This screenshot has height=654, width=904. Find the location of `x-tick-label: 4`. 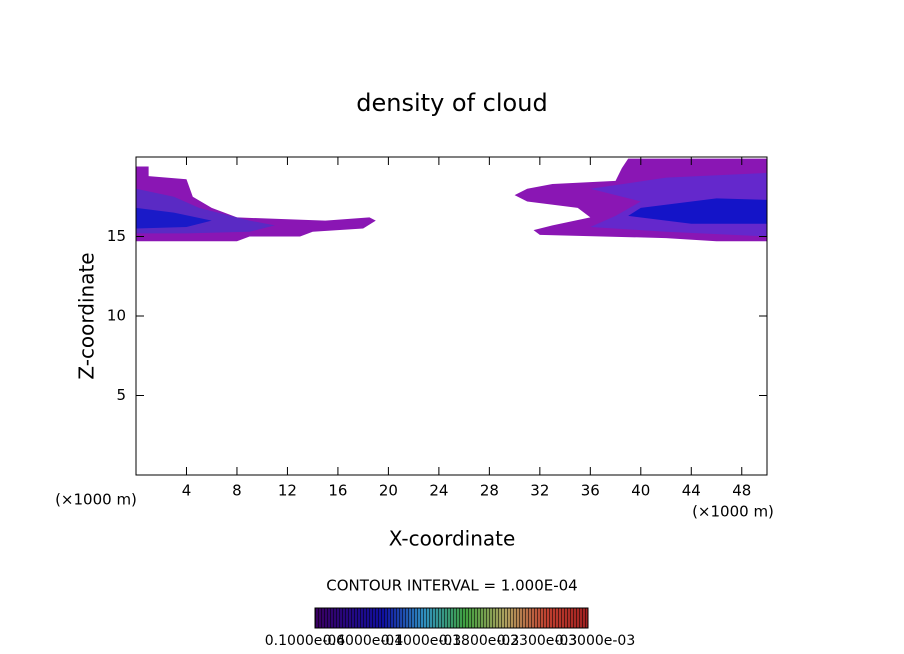

x-tick-label: 4 is located at coordinates (187, 491).